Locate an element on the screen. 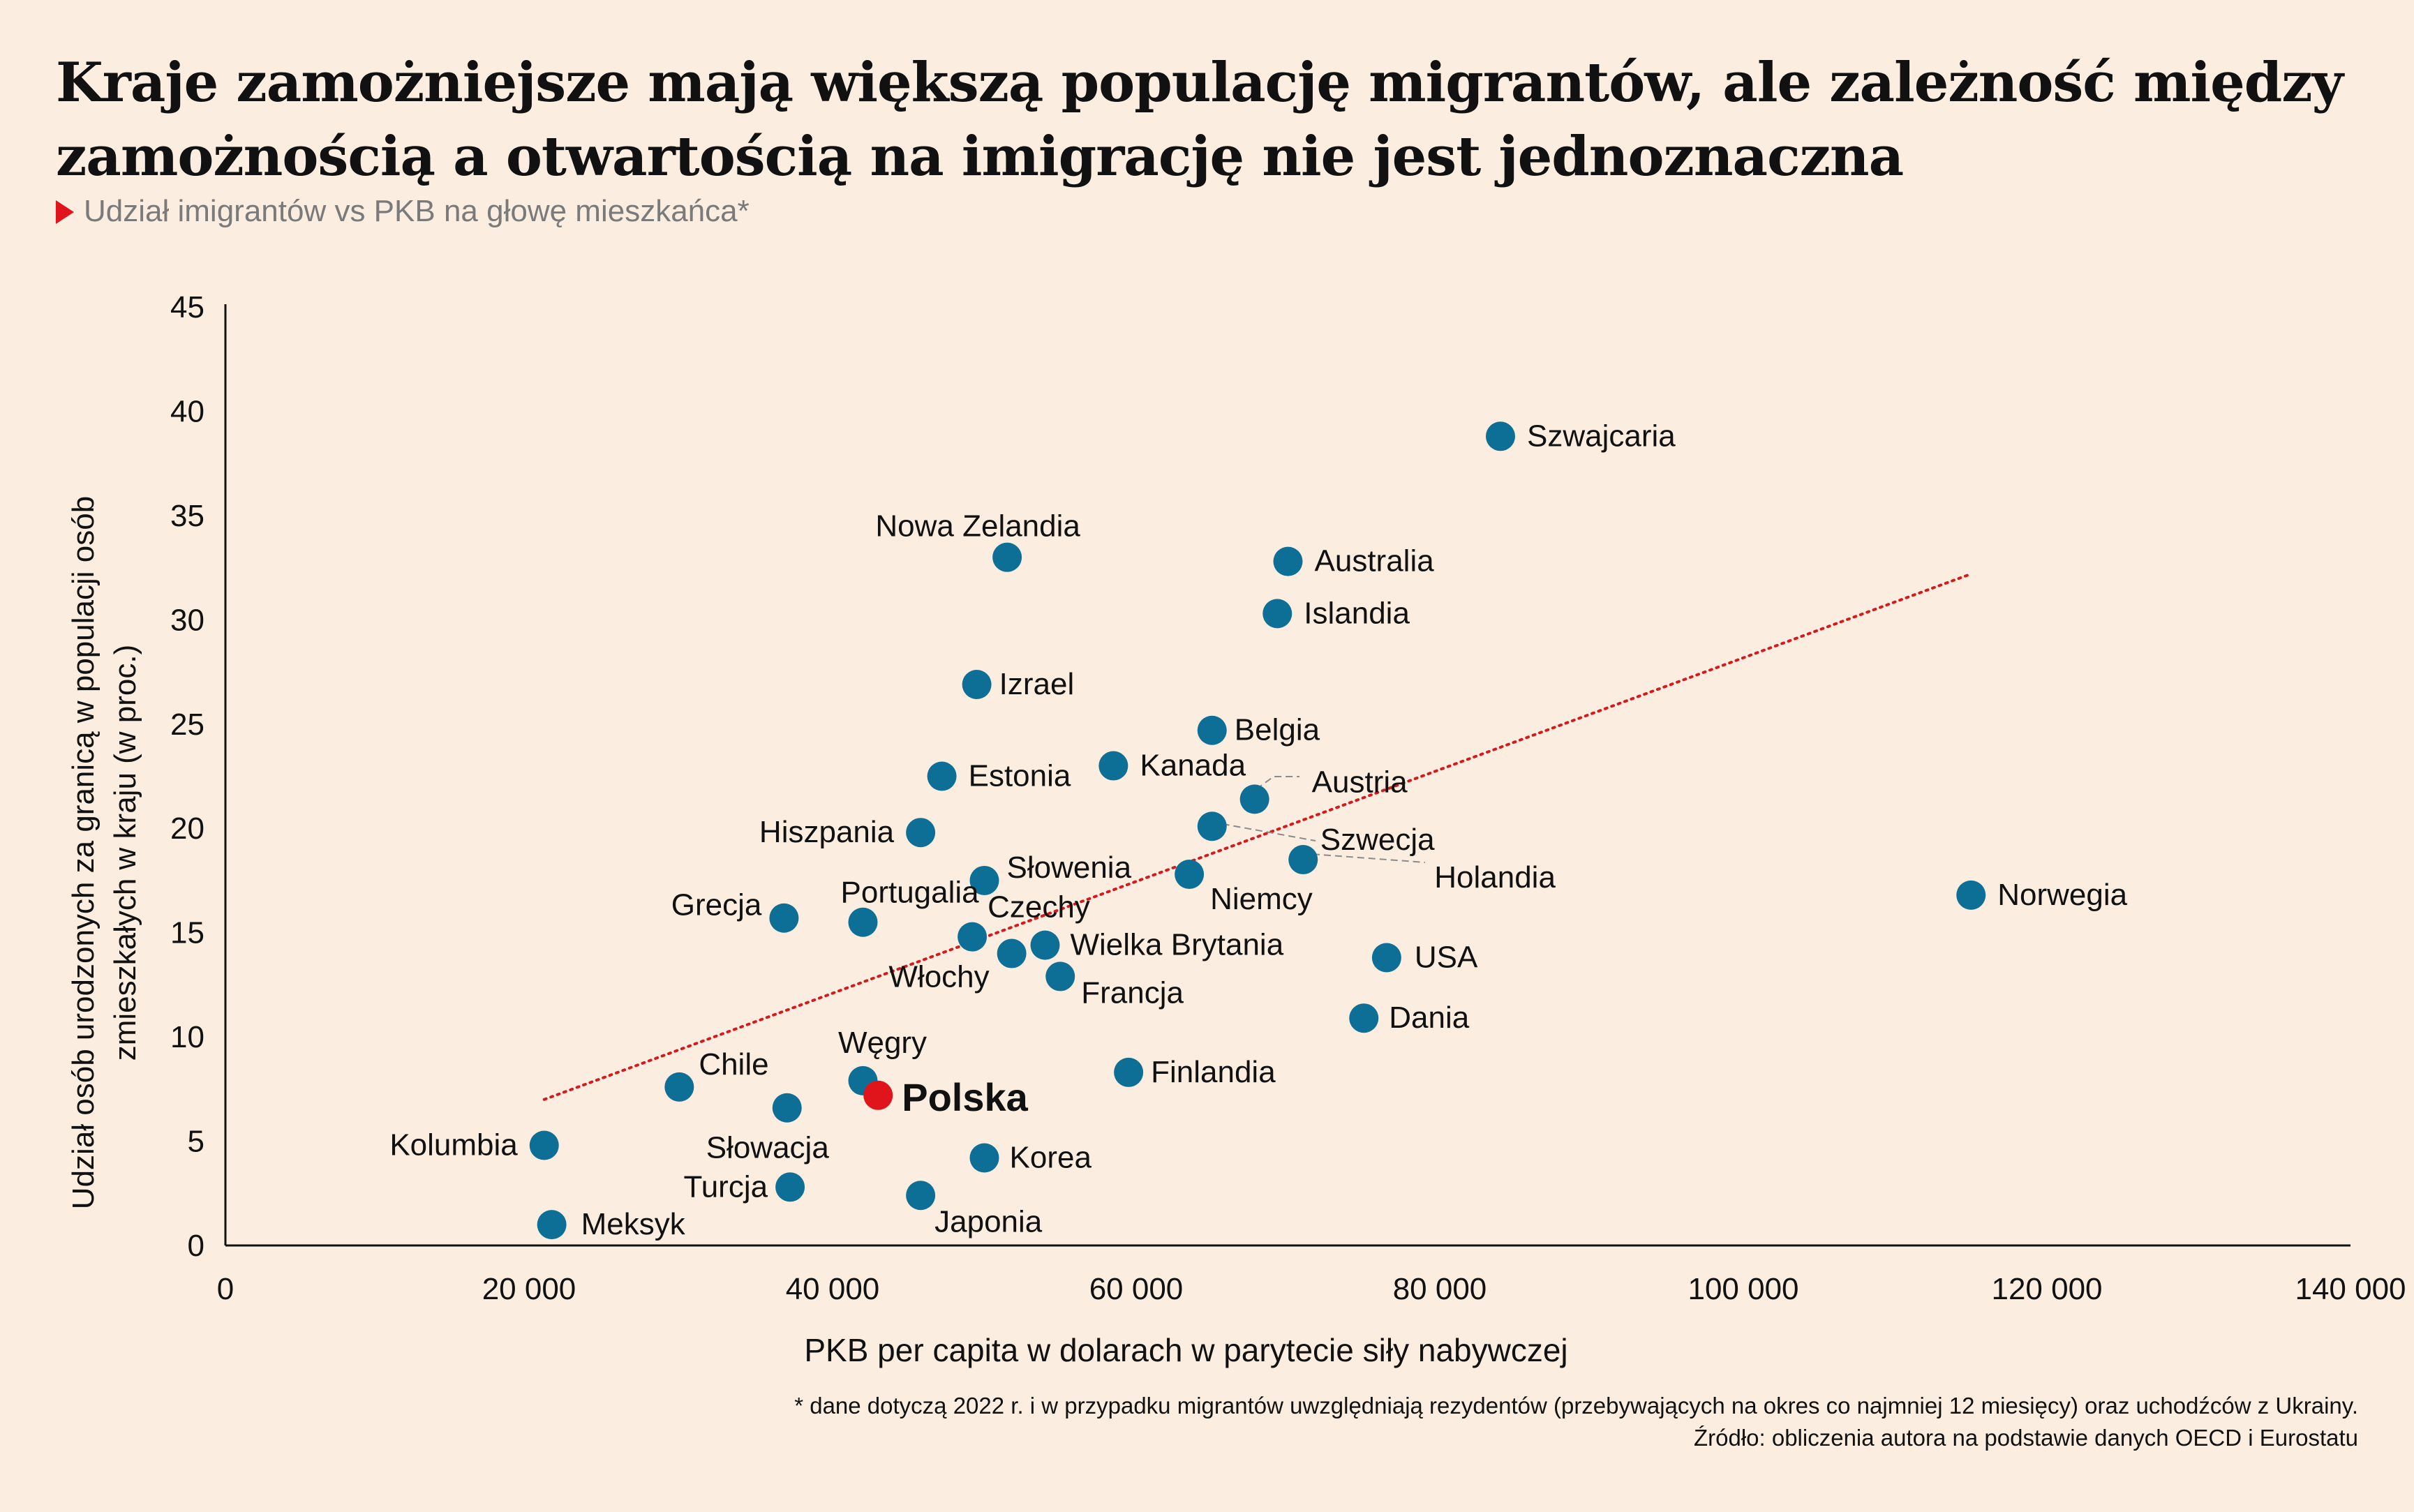 This screenshot has height=1512, width=2414. point-label-estonia: Estonia is located at coordinates (1020, 776).